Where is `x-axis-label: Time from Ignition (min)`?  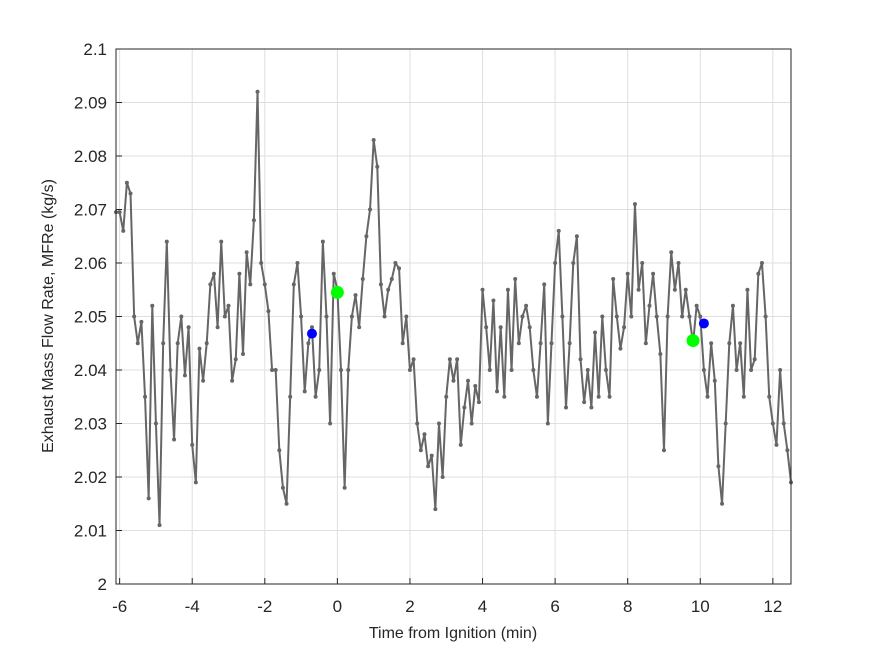
x-axis-label: Time from Ignition (min) is located at coordinates (453, 633).